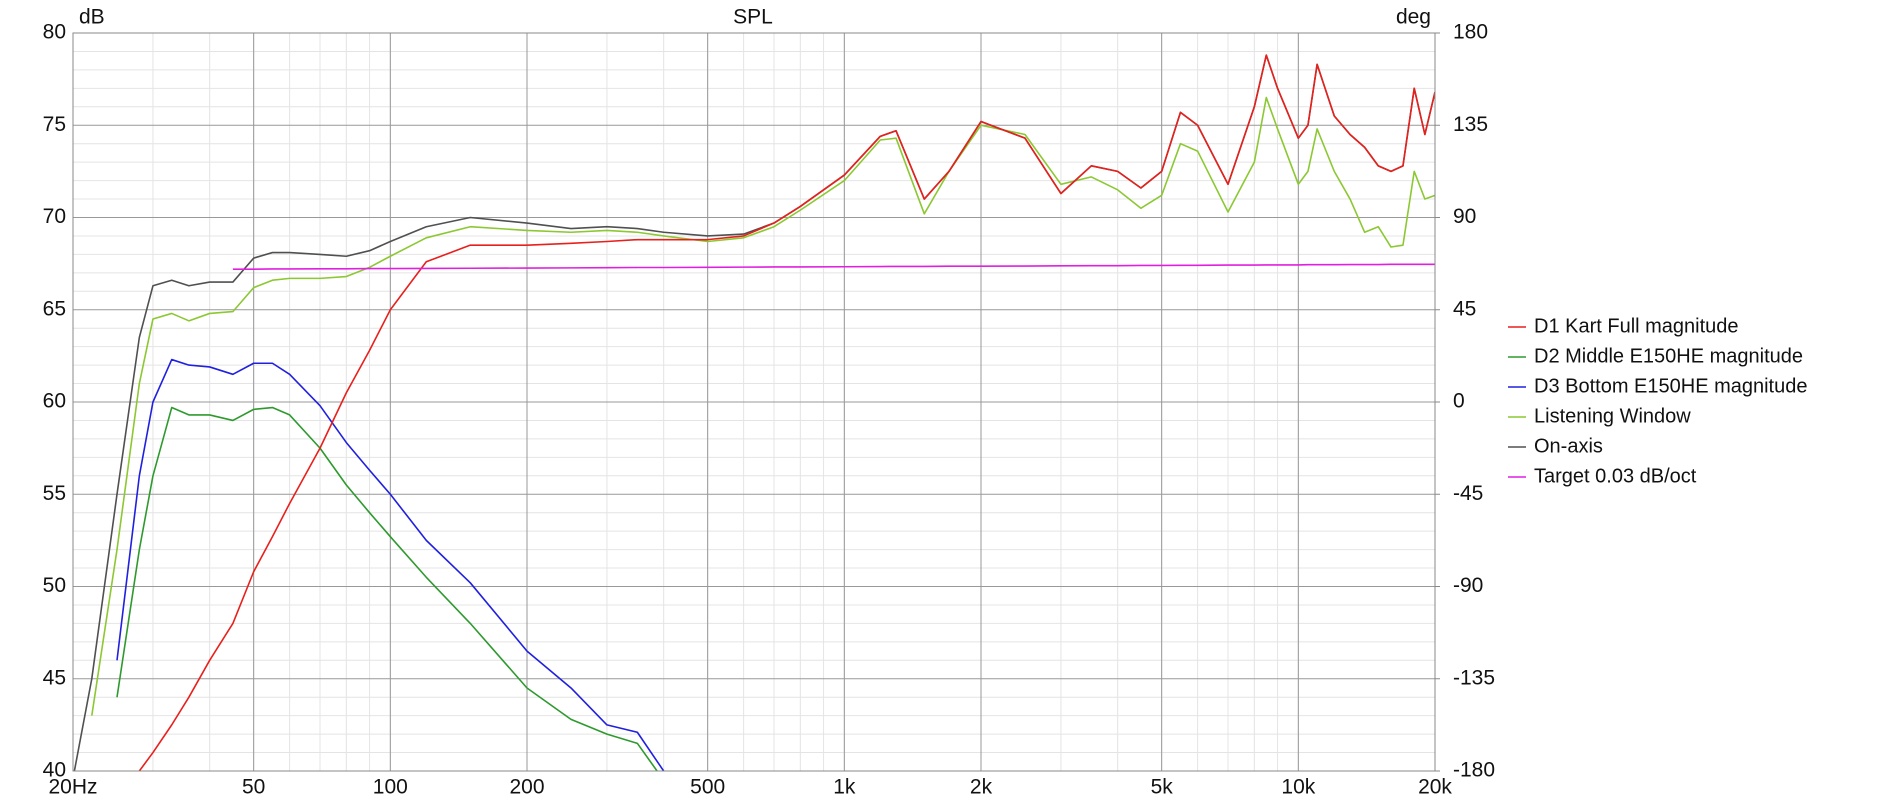 This screenshot has height=800, width=1889. Describe the element at coordinates (54, 308) in the screenshot. I see `y-tick-label: 65` at that location.